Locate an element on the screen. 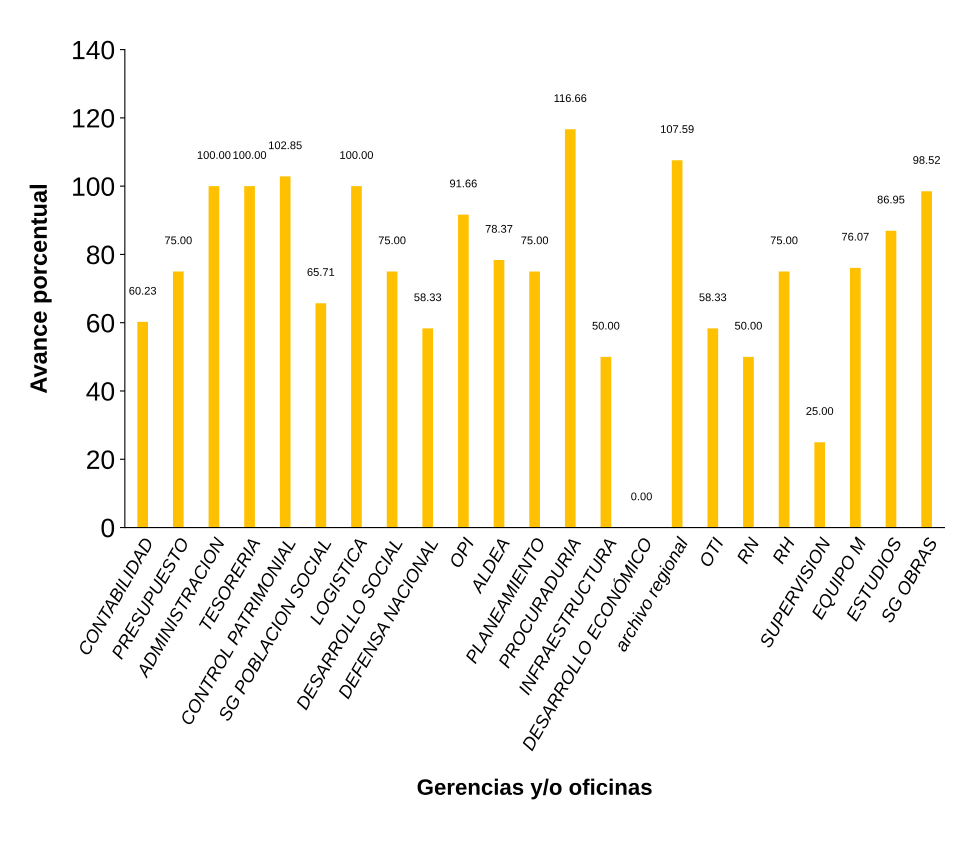  y-tick-label: 120 is located at coordinates (93, 118).